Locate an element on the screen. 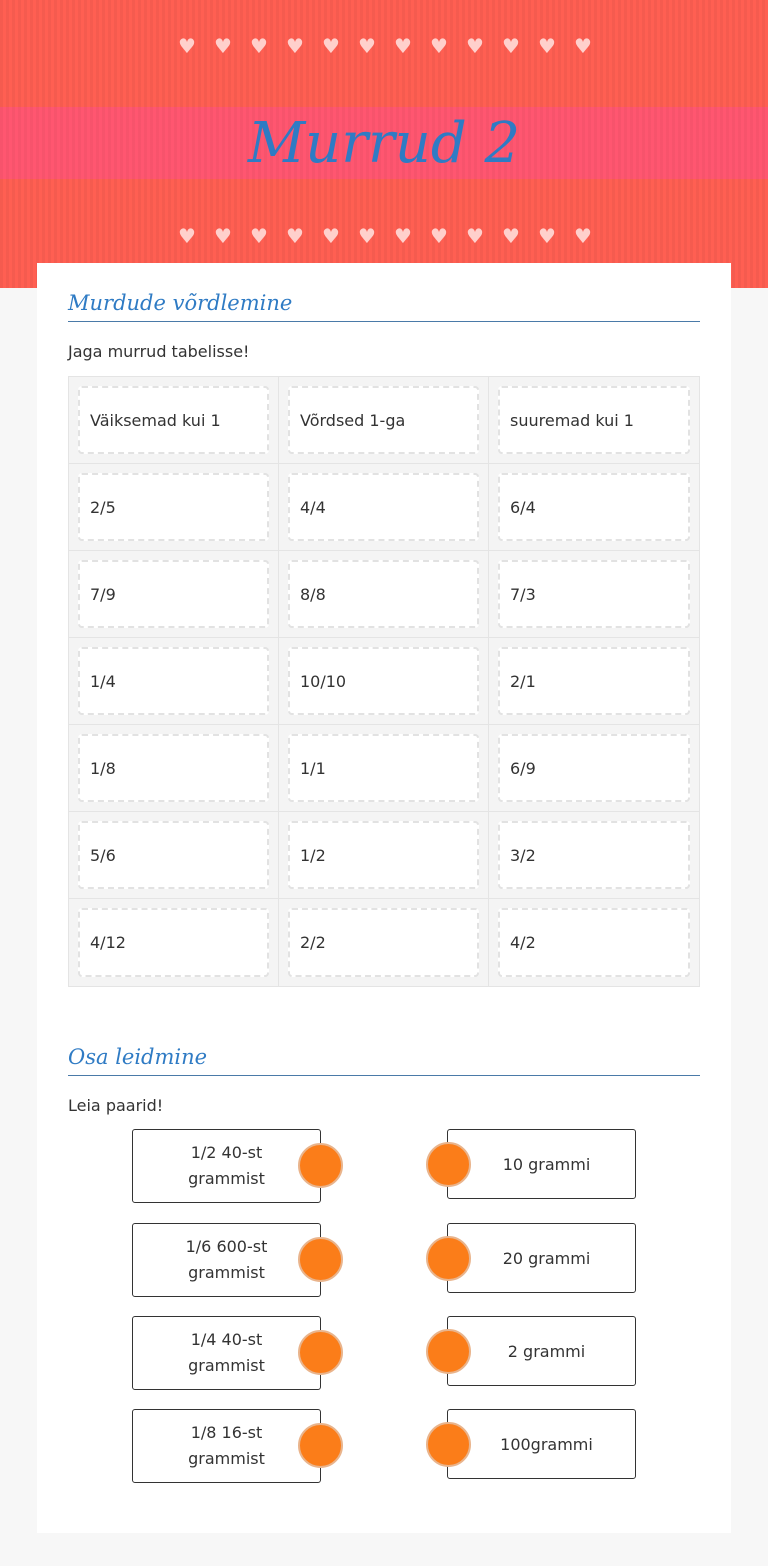 This screenshot has height=1566, width=768. table-cell: 1/2 is located at coordinates (384, 855).